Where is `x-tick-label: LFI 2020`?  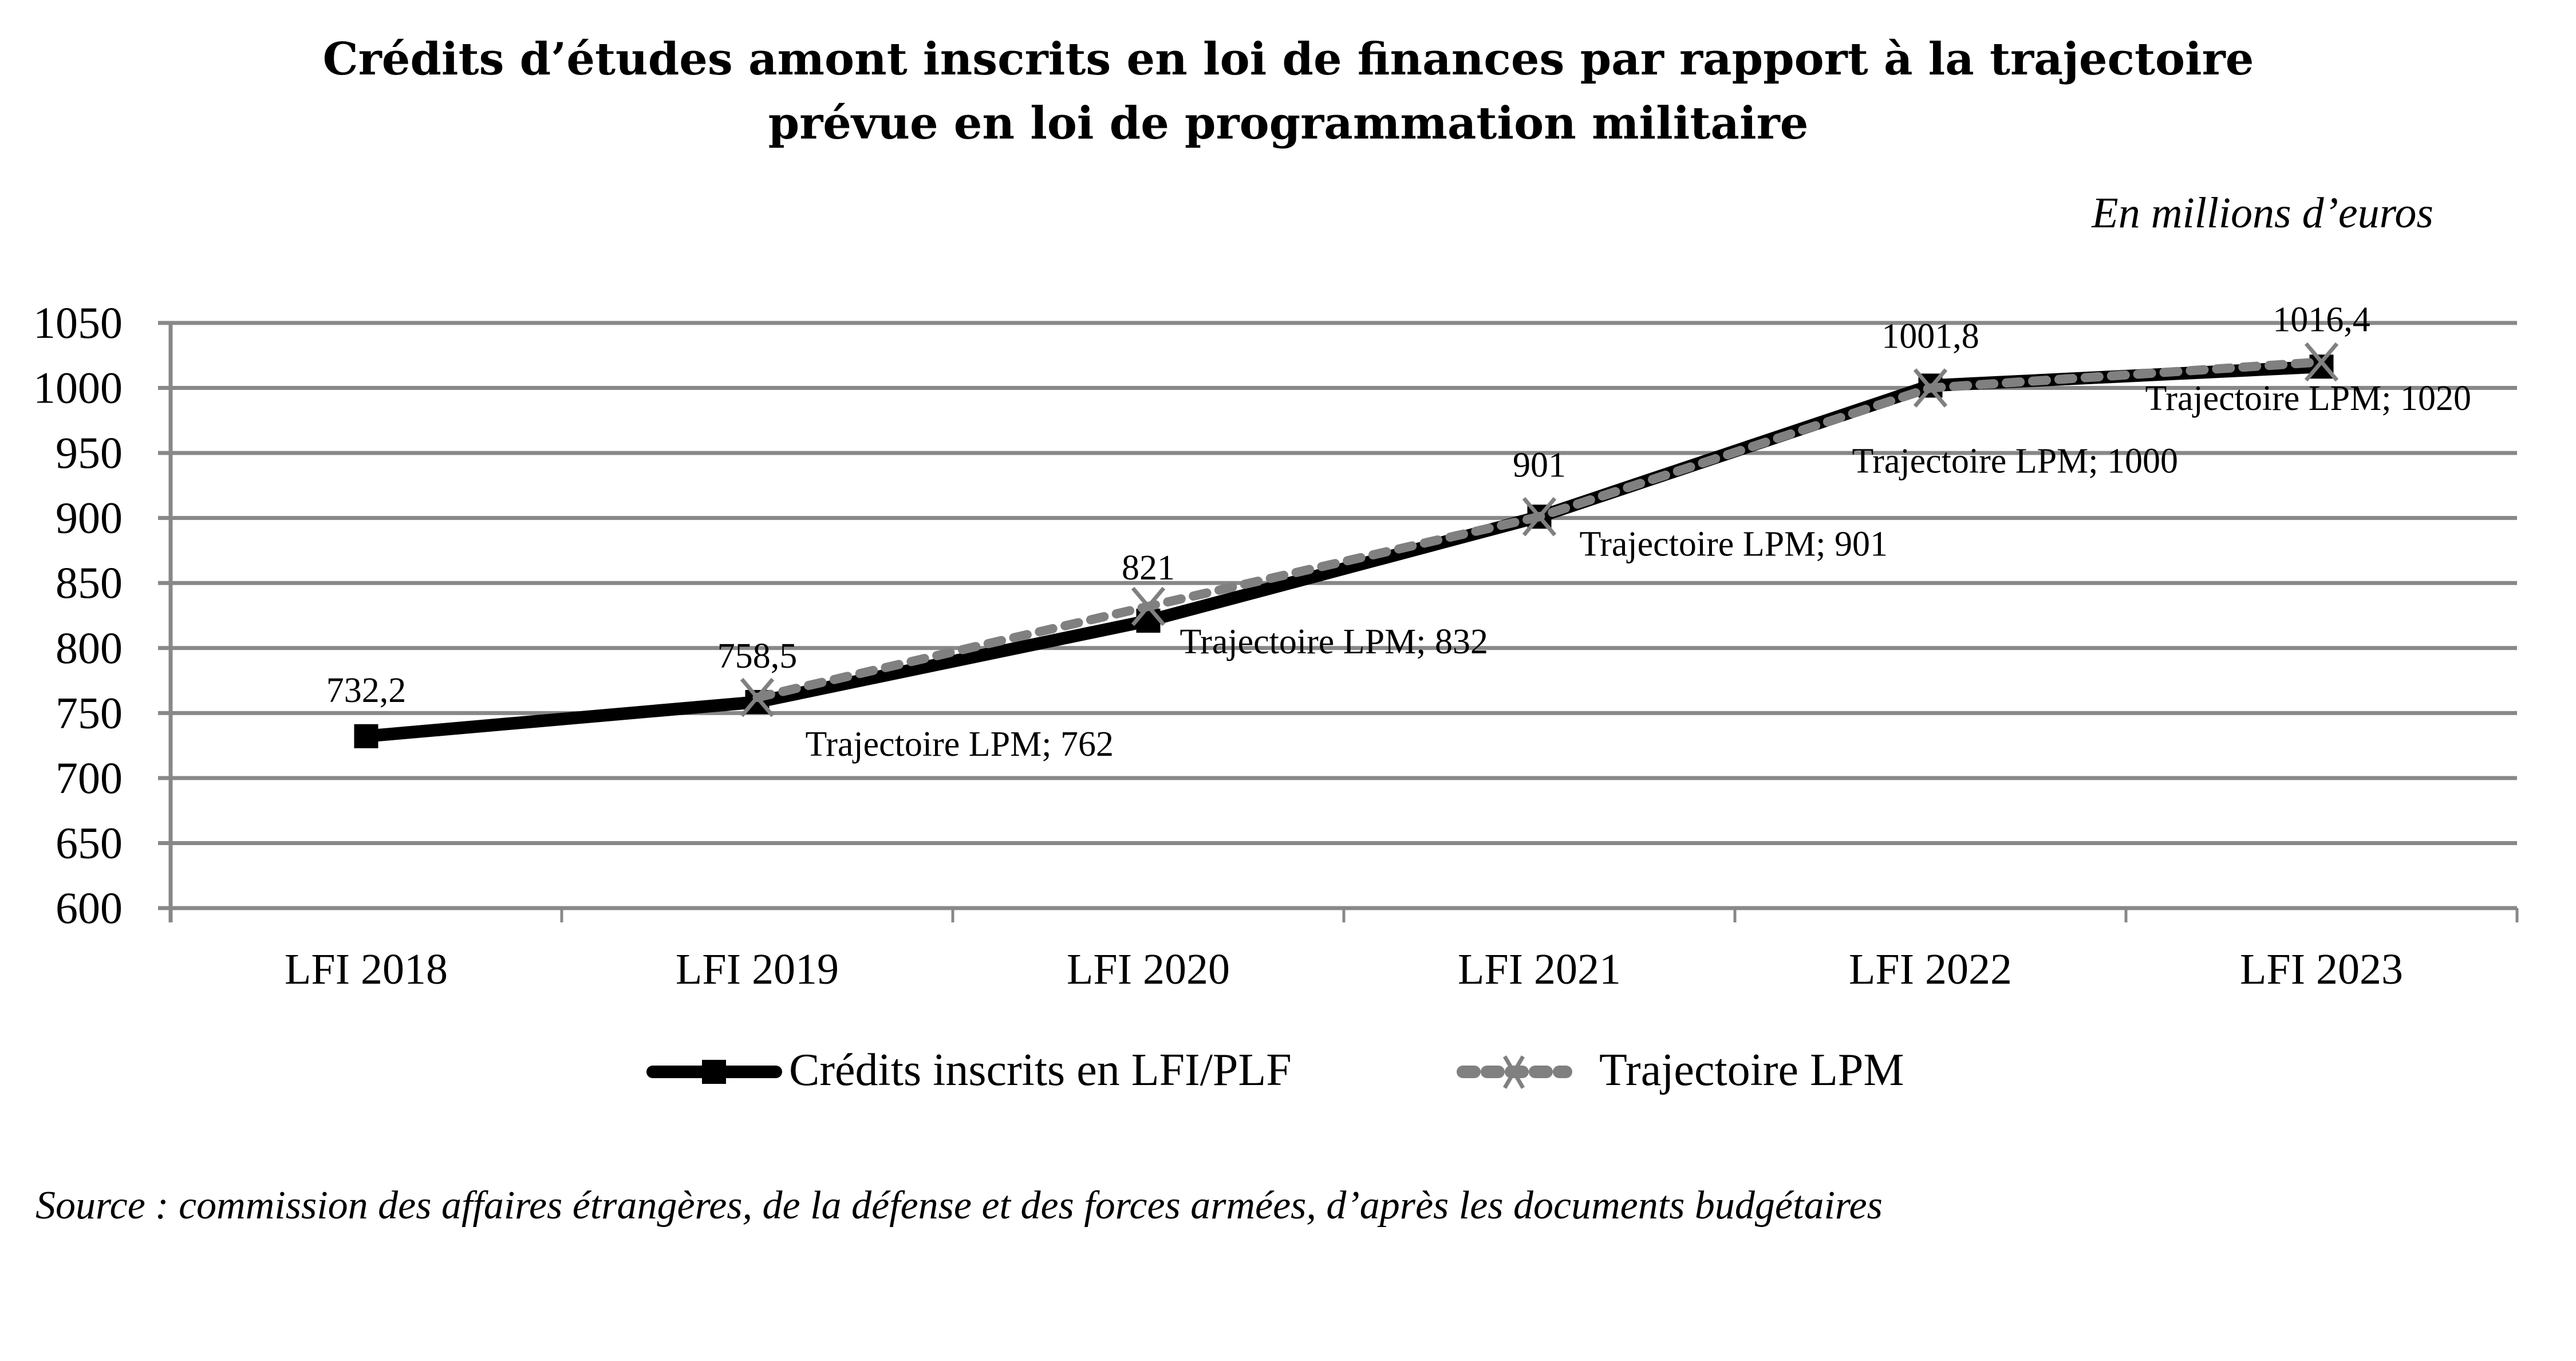 x-tick-label: LFI 2020 is located at coordinates (1148, 969).